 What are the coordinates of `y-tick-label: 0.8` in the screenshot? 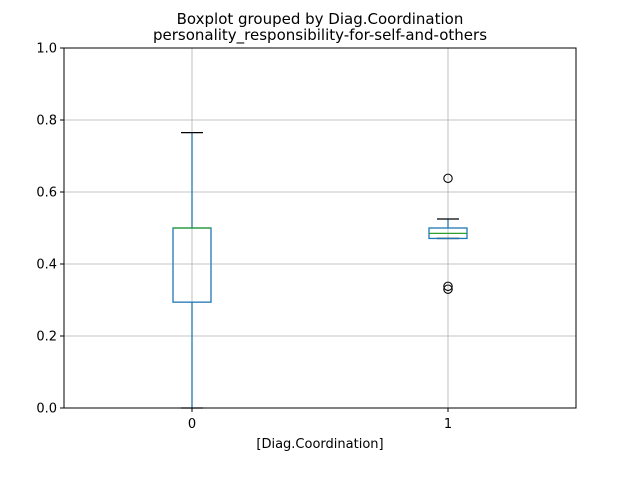 It's located at (46, 121).